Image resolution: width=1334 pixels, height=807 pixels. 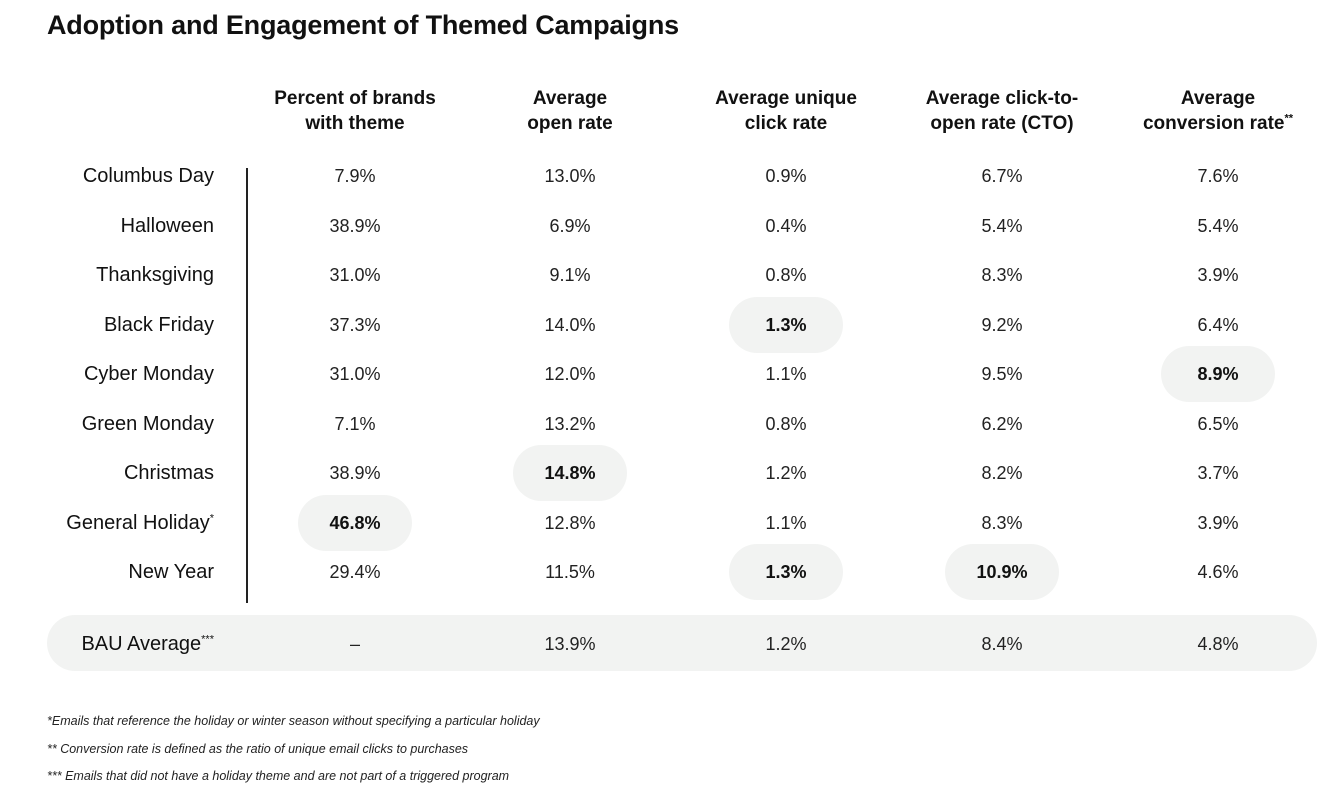 What do you see at coordinates (355, 98) in the screenshot?
I see `column-header-line: Percent of brands` at bounding box center [355, 98].